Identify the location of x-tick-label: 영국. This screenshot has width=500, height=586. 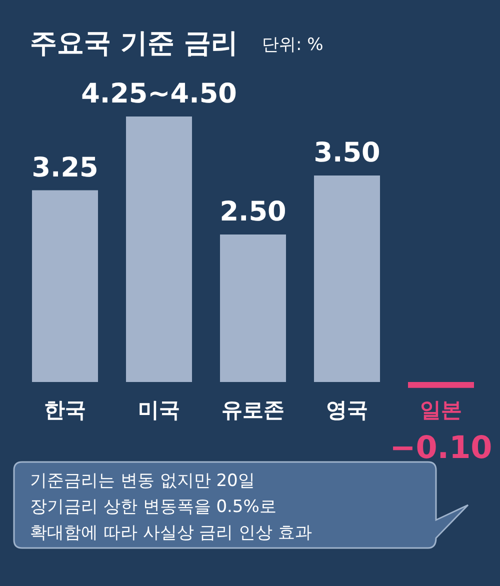
(347, 410).